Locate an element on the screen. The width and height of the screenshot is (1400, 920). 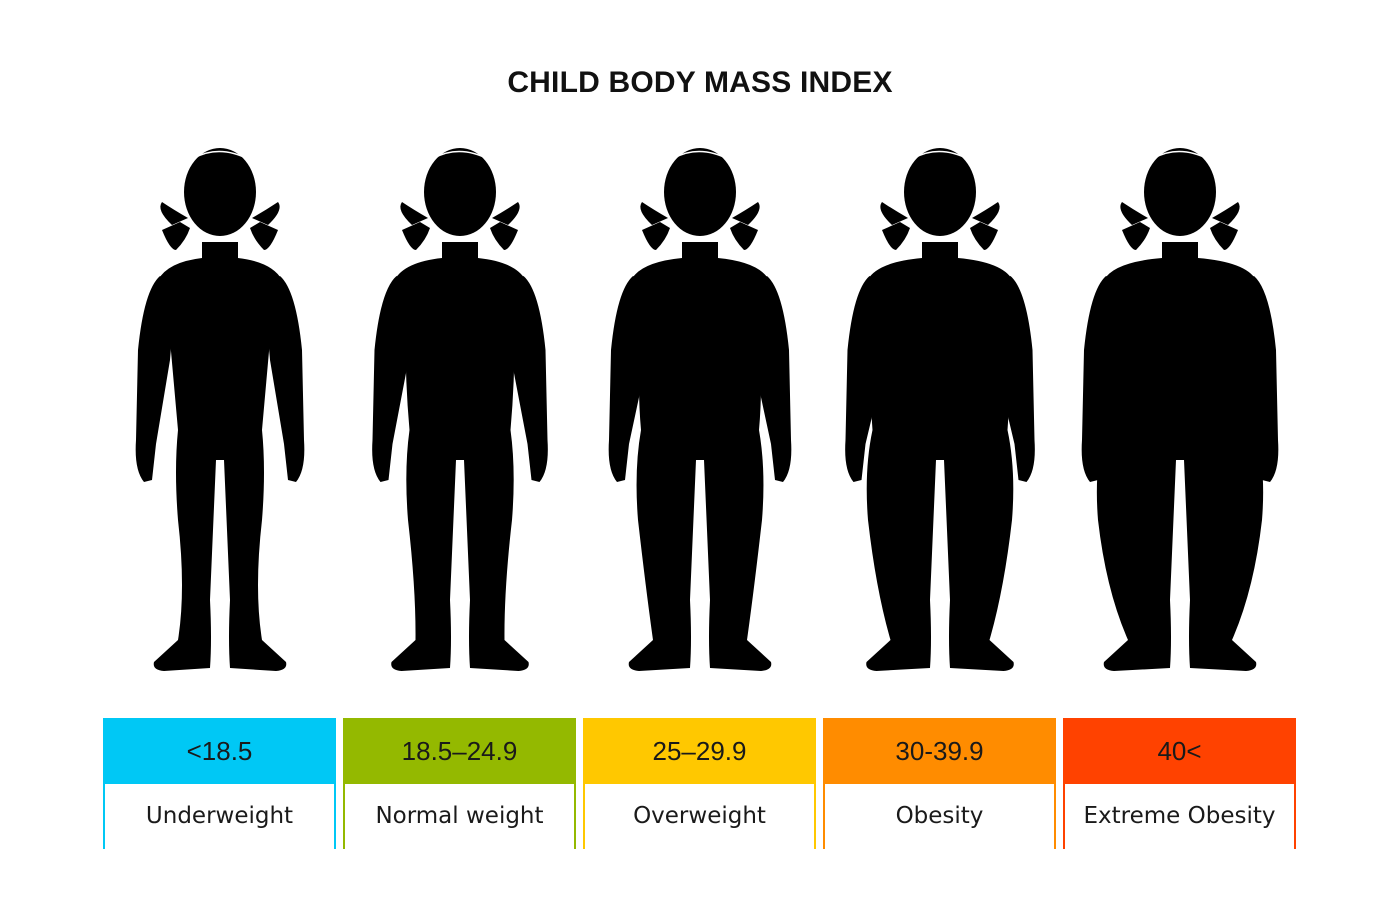
bmi-category-label: Extreme Obesity is located at coordinates (1179, 815).